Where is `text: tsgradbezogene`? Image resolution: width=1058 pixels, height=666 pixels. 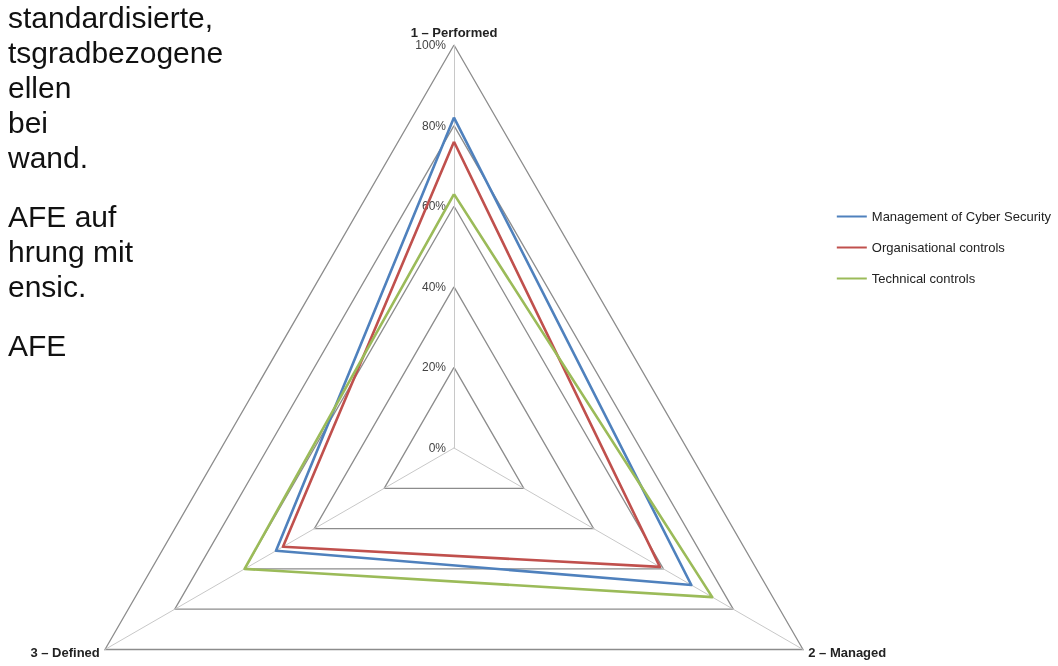
text: tsgradbezogene is located at coordinates (116, 52).